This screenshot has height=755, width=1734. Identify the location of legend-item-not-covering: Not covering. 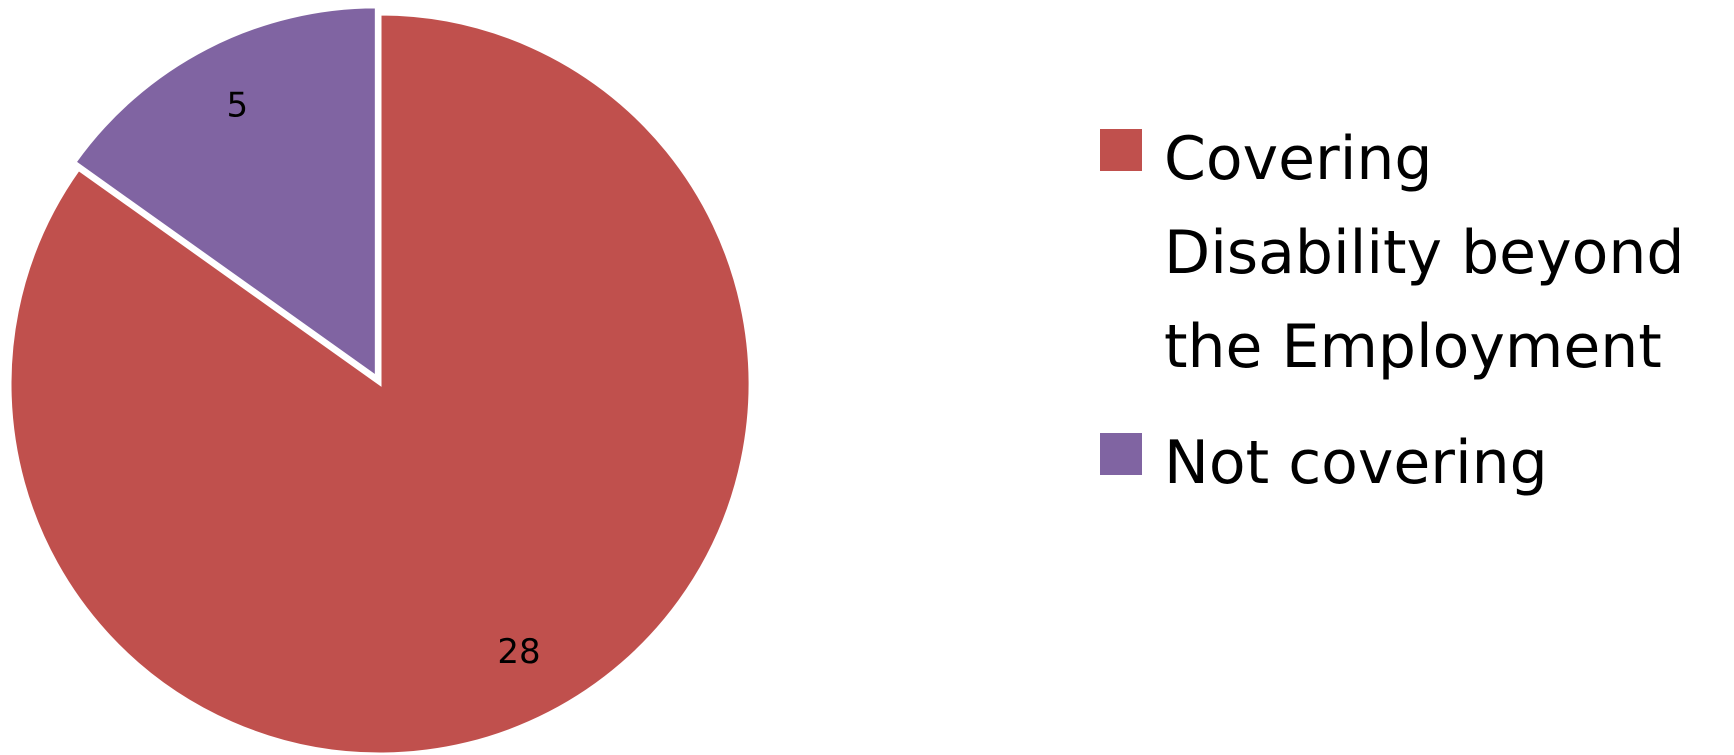
(1410, 463).